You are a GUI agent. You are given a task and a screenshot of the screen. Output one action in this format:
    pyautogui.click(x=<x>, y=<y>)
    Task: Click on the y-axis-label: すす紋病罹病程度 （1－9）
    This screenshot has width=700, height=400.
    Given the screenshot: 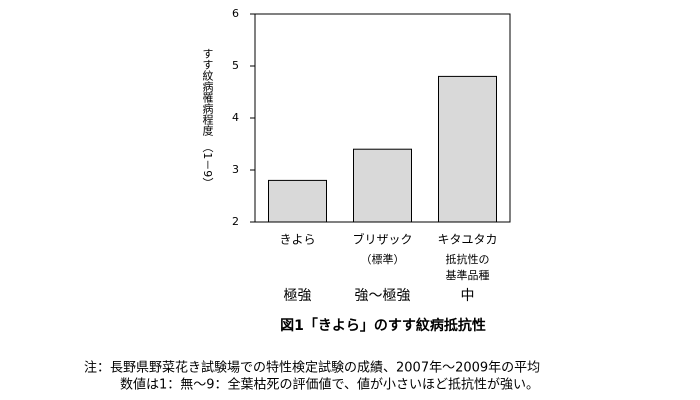 What is the action you would take?
    pyautogui.click(x=207, y=117)
    